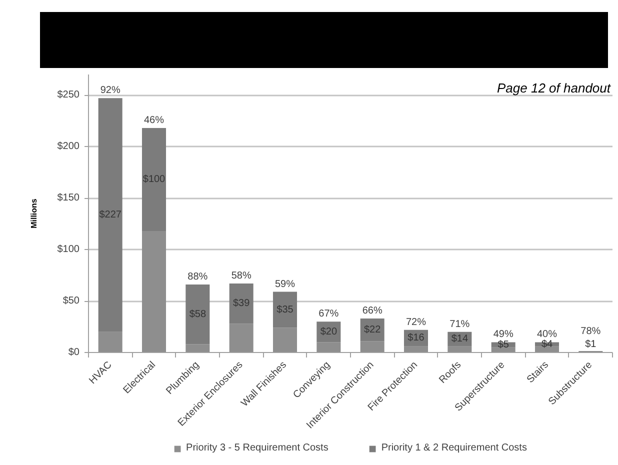 The image size is (618, 465). I want to click on data-label: $20, so click(329, 332).